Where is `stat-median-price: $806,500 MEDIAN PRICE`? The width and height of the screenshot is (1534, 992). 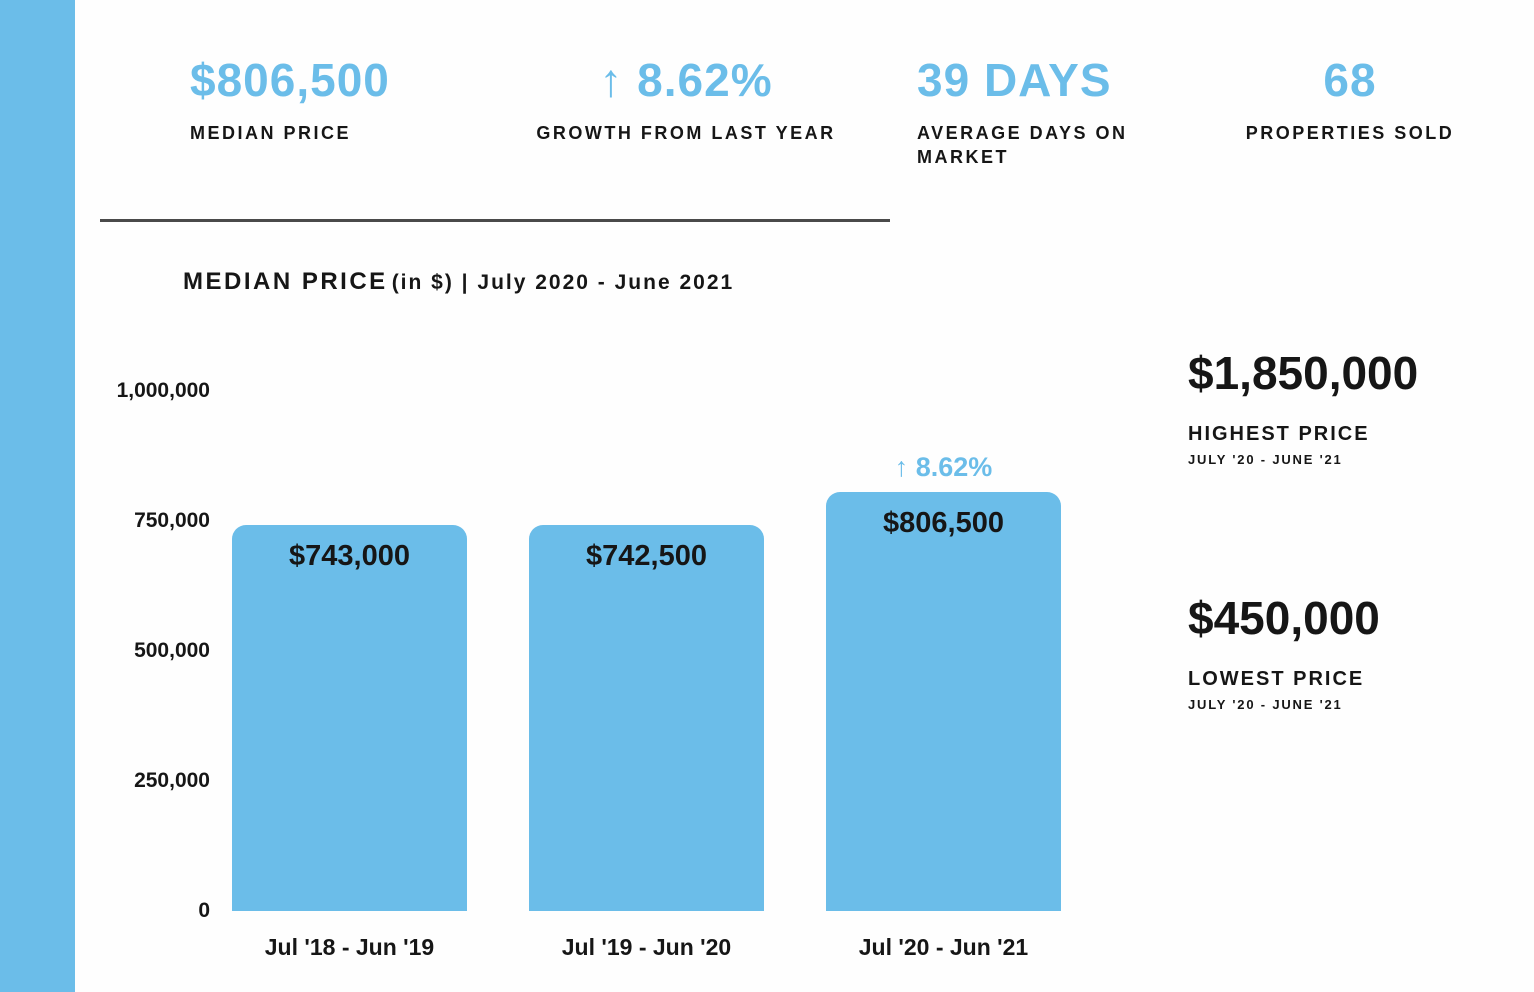 stat-median-price: $806,500 MEDIAN PRICE is located at coordinates (370, 100).